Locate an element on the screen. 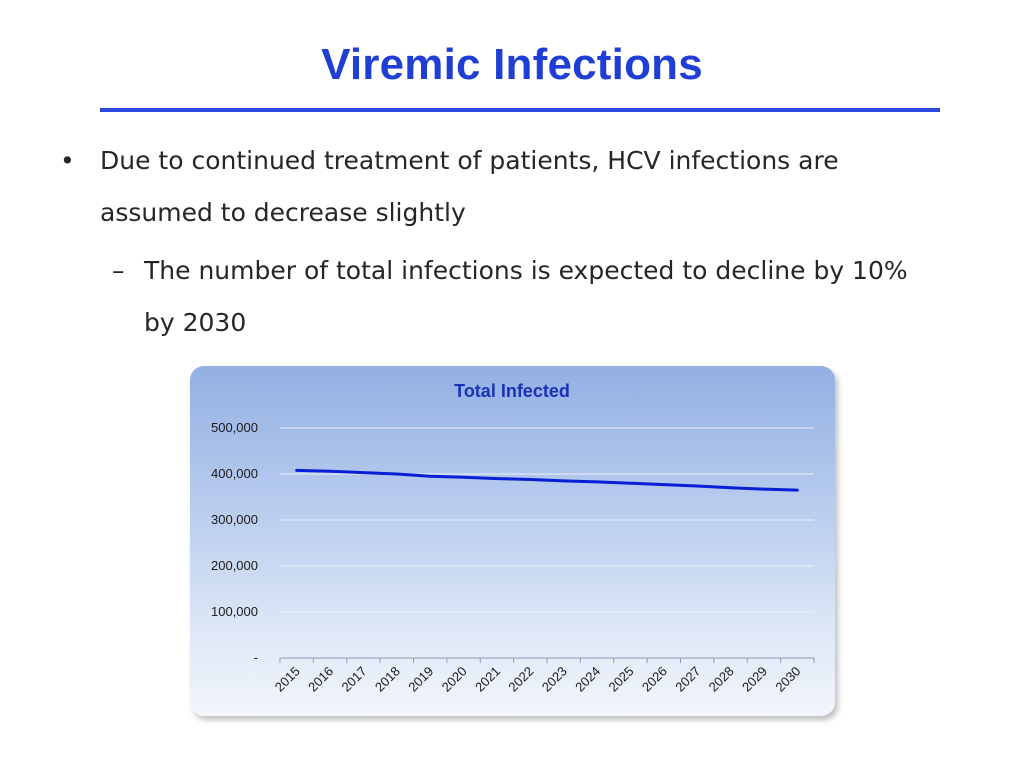  x-tick-label: 2023 is located at coordinates (554, 679).